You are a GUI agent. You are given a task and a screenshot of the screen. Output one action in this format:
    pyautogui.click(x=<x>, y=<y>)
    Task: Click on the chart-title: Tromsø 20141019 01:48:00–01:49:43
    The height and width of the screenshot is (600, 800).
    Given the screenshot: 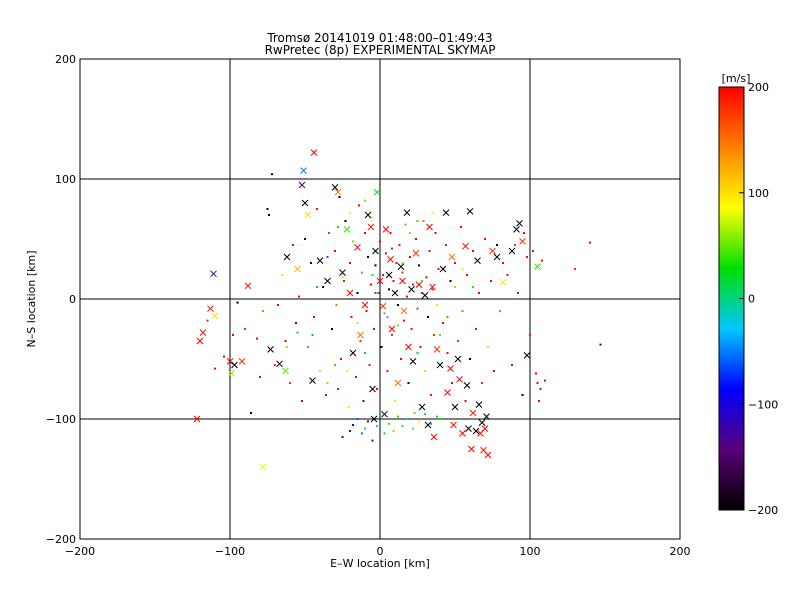 What is the action you would take?
    pyautogui.click(x=379, y=38)
    